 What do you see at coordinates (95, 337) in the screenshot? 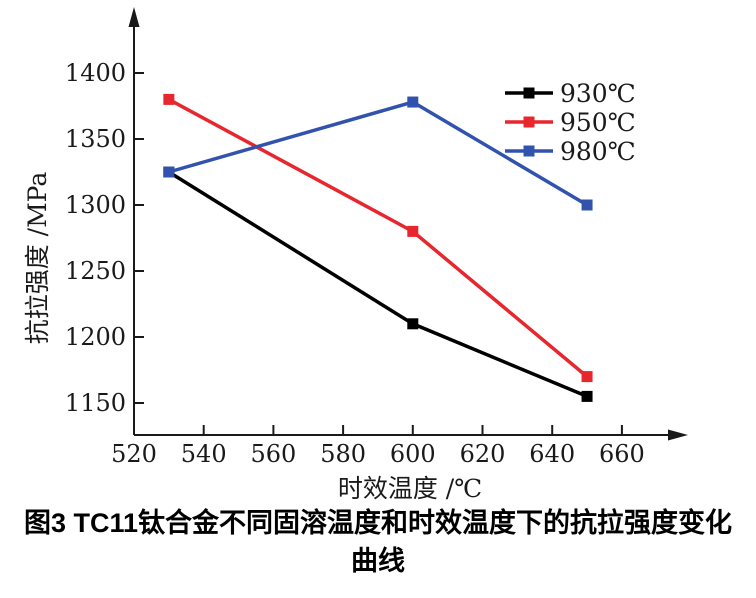
I see `y-tick-label: 1200` at bounding box center [95, 337].